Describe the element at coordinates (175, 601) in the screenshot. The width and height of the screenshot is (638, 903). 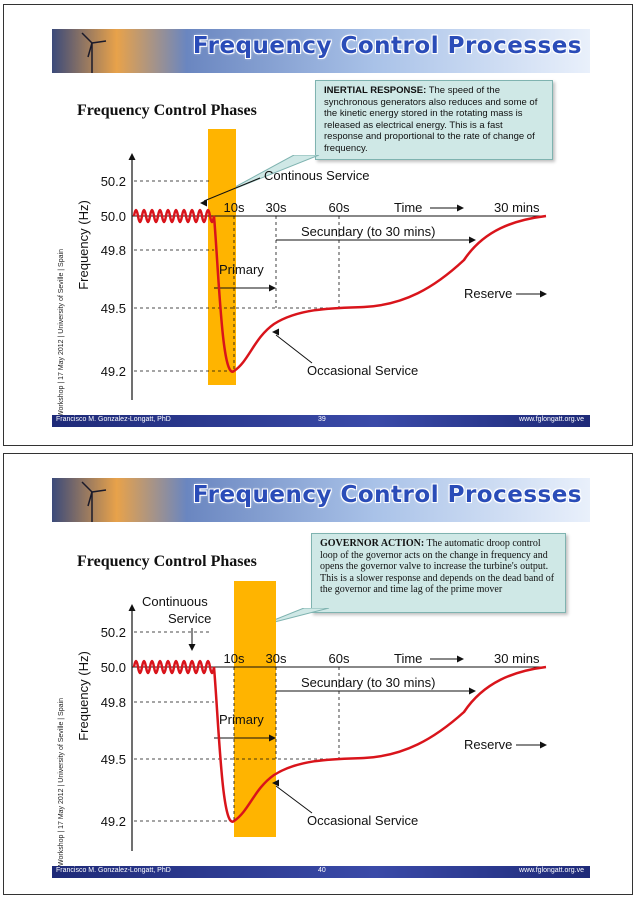
I see `continuous-service-label: Continuous` at that location.